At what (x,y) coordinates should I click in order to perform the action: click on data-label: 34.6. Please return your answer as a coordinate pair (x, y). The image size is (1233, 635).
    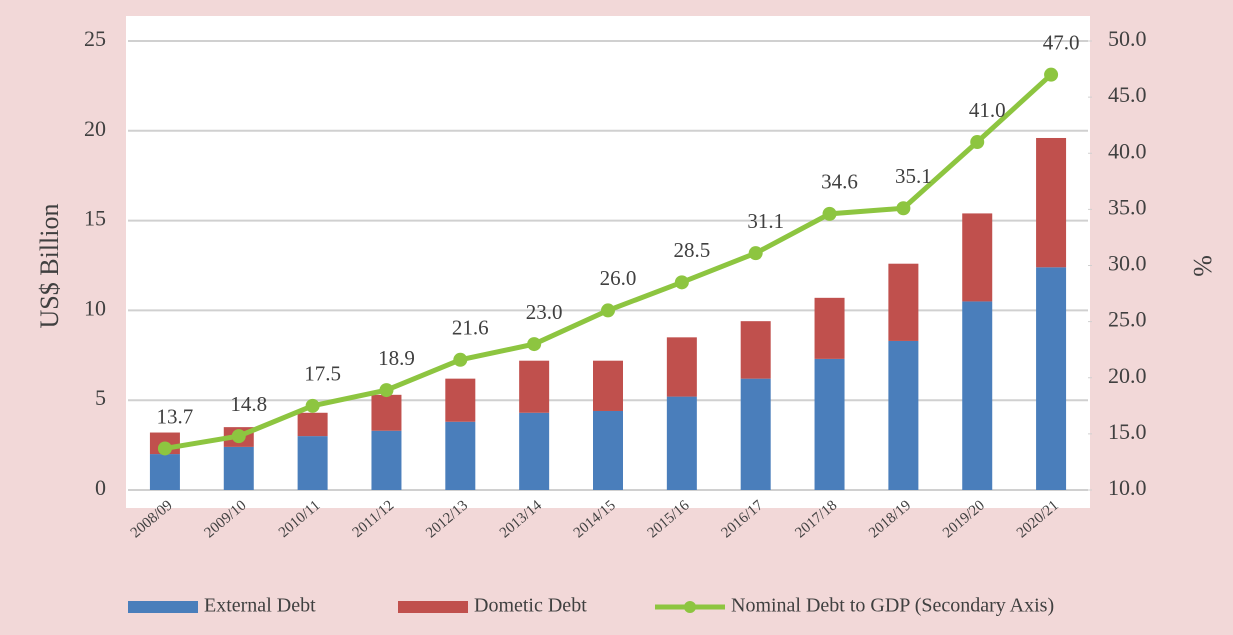
    Looking at the image, I should click on (839, 182).